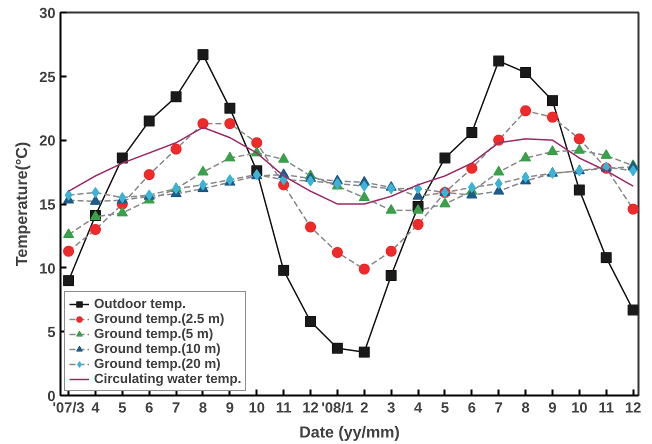  Describe the element at coordinates (47, 269) in the screenshot. I see `y-tick-label: 10` at that location.